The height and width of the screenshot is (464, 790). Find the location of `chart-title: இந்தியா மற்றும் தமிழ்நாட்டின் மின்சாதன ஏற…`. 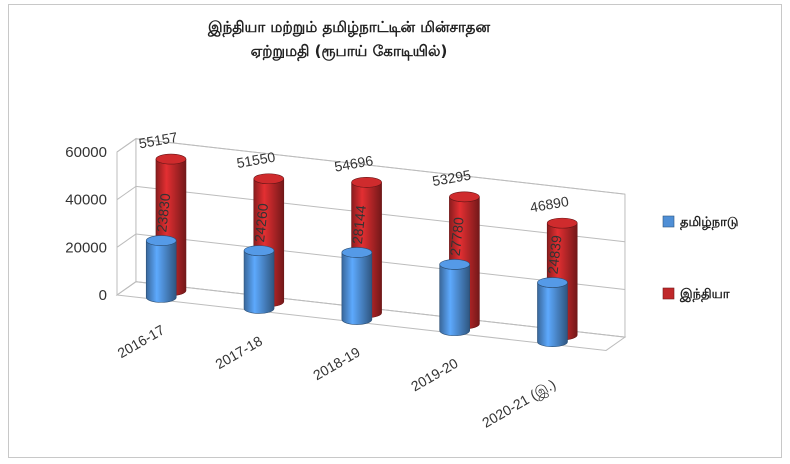

chart-title: இந்தியா மற்றும் தமிழ்நாட்டின் மின்சாதன ஏற… is located at coordinates (348, 39).